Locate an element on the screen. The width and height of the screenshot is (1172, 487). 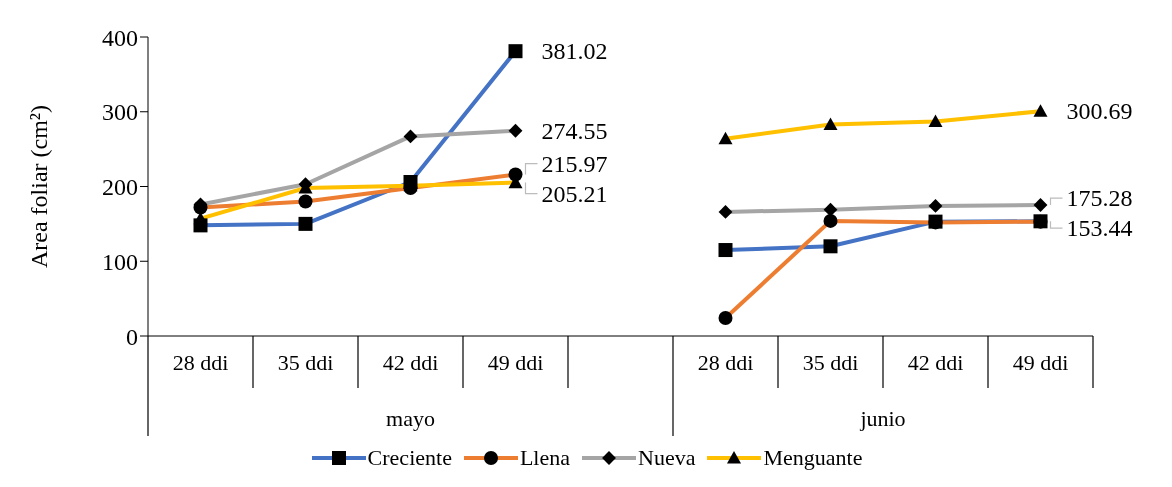
y-axis-title: Area foliar (cm²) is located at coordinates (38, 186).